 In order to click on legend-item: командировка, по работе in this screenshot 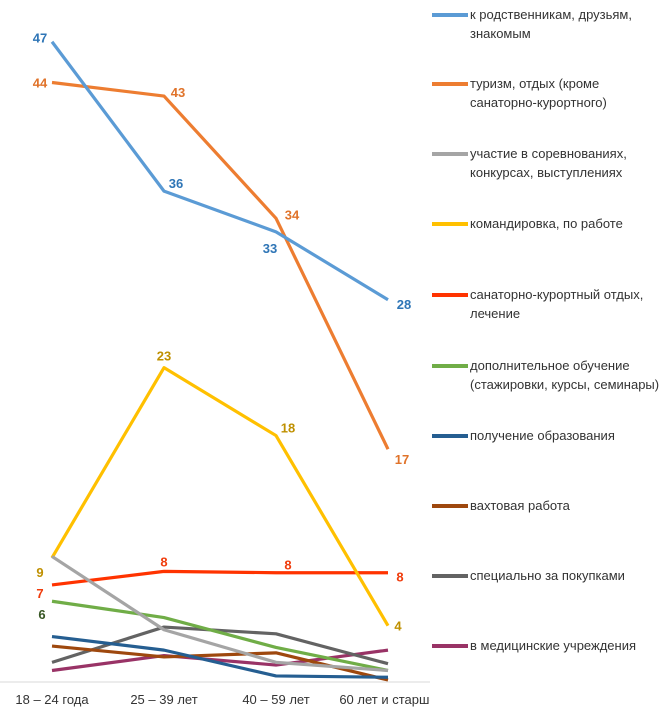, I will do `click(547, 223)`.